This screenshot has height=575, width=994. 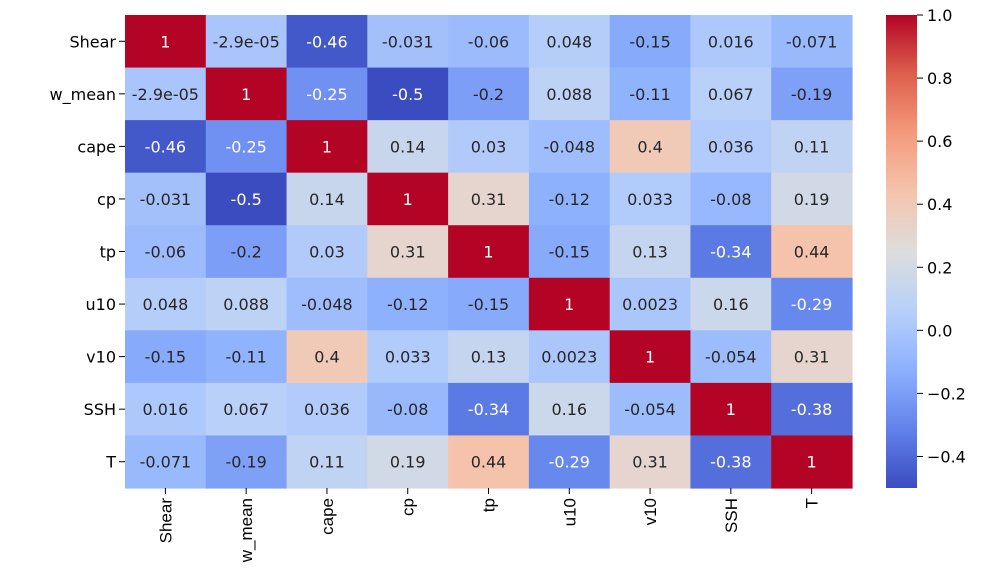 What do you see at coordinates (569, 94) in the screenshot?
I see `cell-value-label: 0.088` at bounding box center [569, 94].